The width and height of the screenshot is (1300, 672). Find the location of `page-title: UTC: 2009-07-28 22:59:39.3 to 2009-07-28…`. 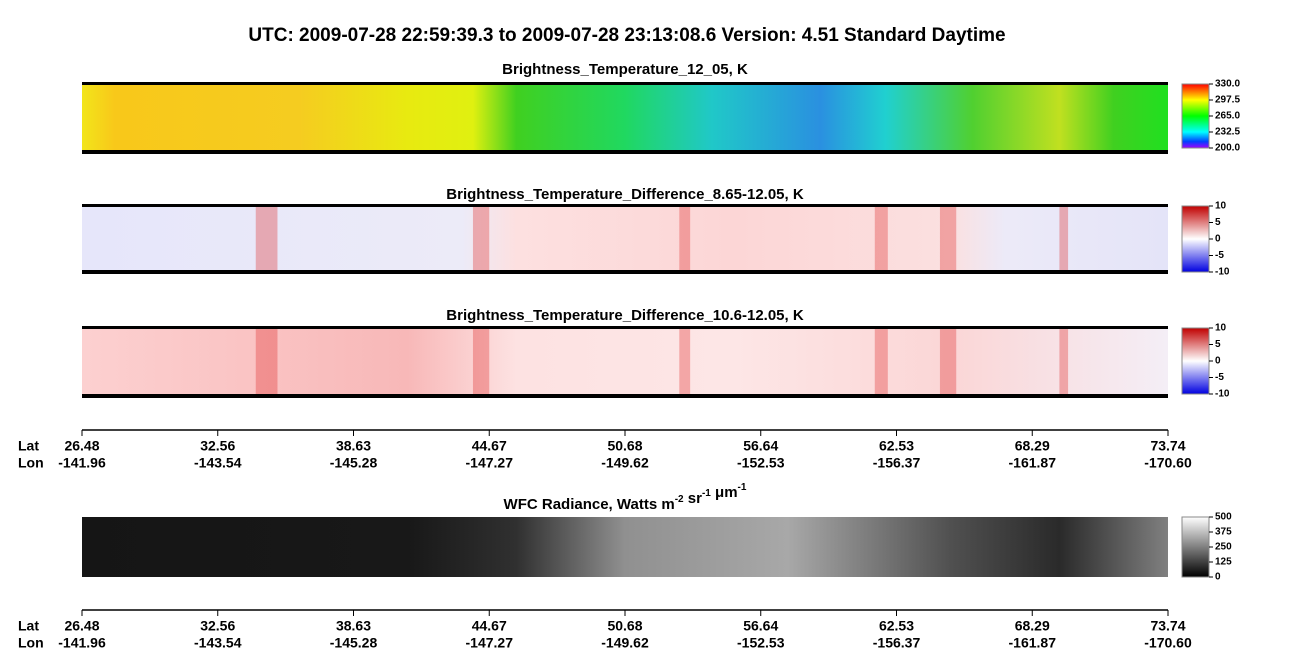

page-title: UTC: 2009-07-28 22:59:39.3 to 2009-07-28… is located at coordinates (626, 35).